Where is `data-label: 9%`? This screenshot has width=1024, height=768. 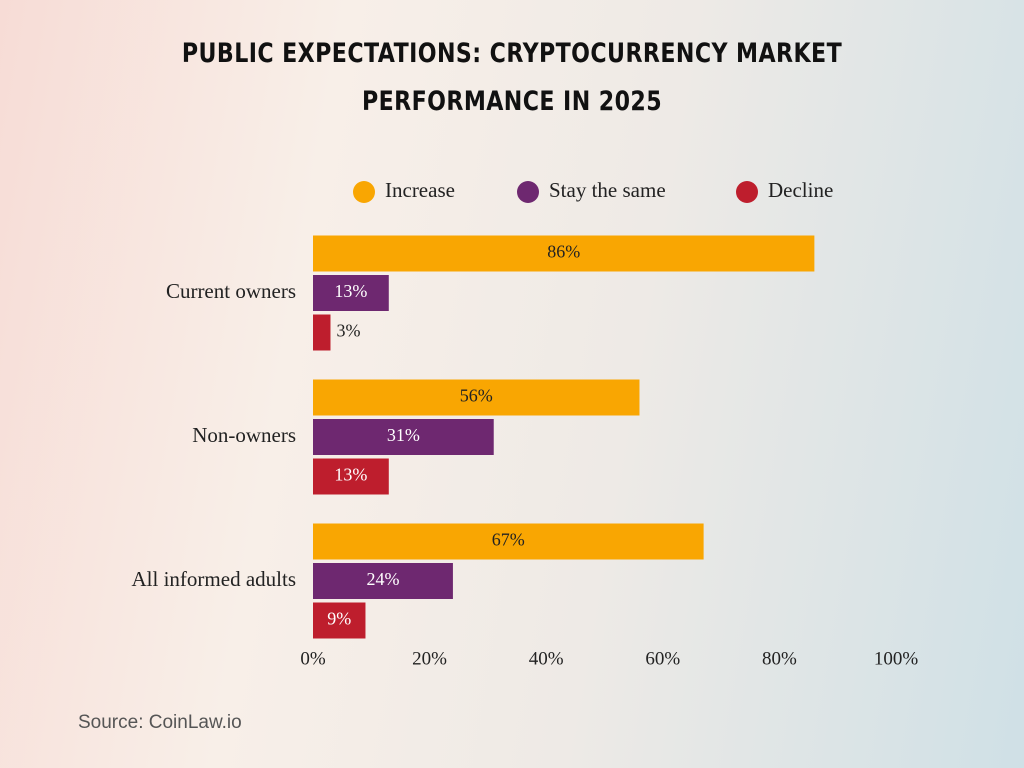 data-label: 9% is located at coordinates (339, 619).